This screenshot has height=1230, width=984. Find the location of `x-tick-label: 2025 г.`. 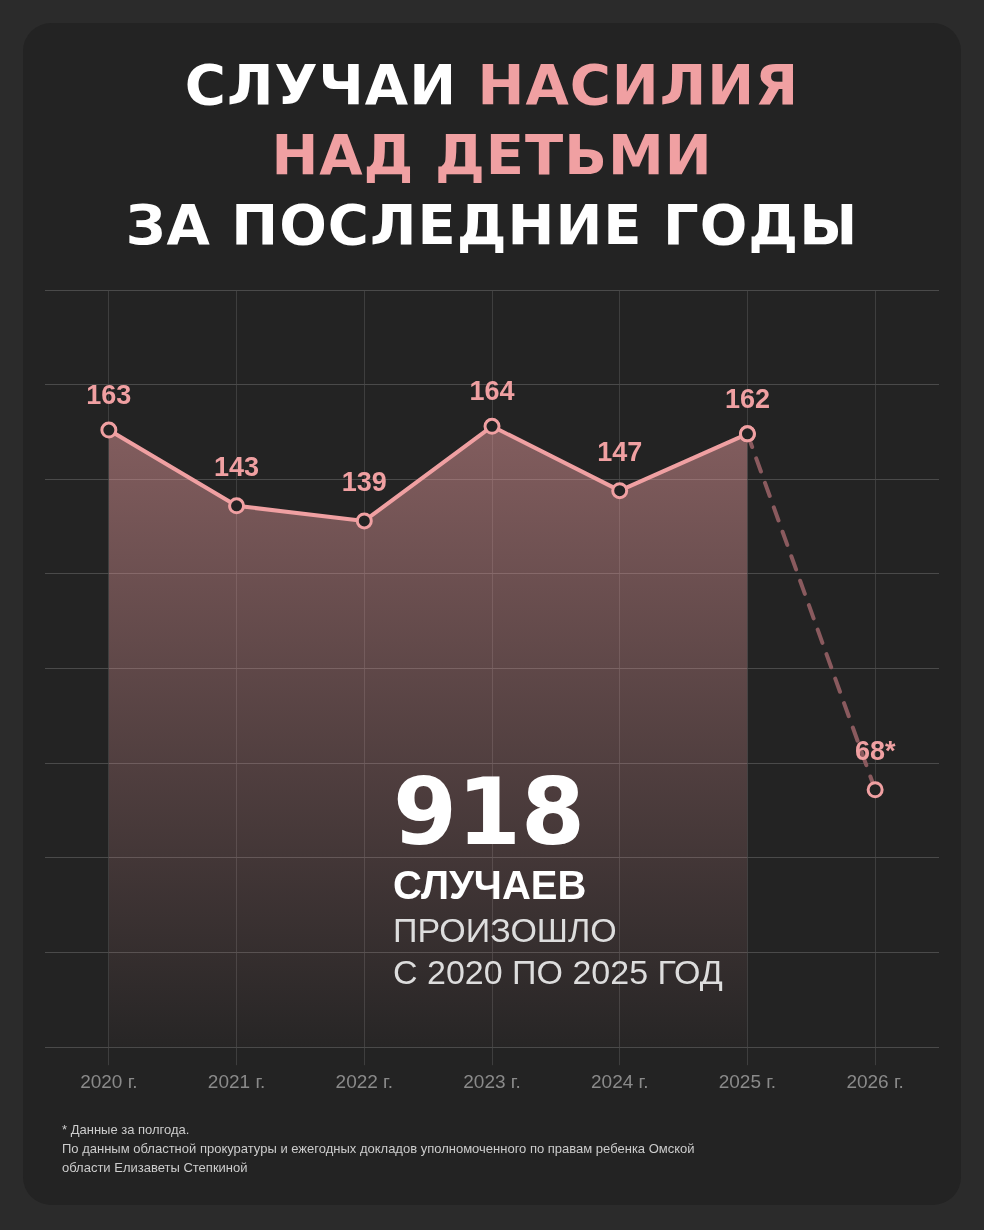

x-tick-label: 2025 г. is located at coordinates (747, 1081).